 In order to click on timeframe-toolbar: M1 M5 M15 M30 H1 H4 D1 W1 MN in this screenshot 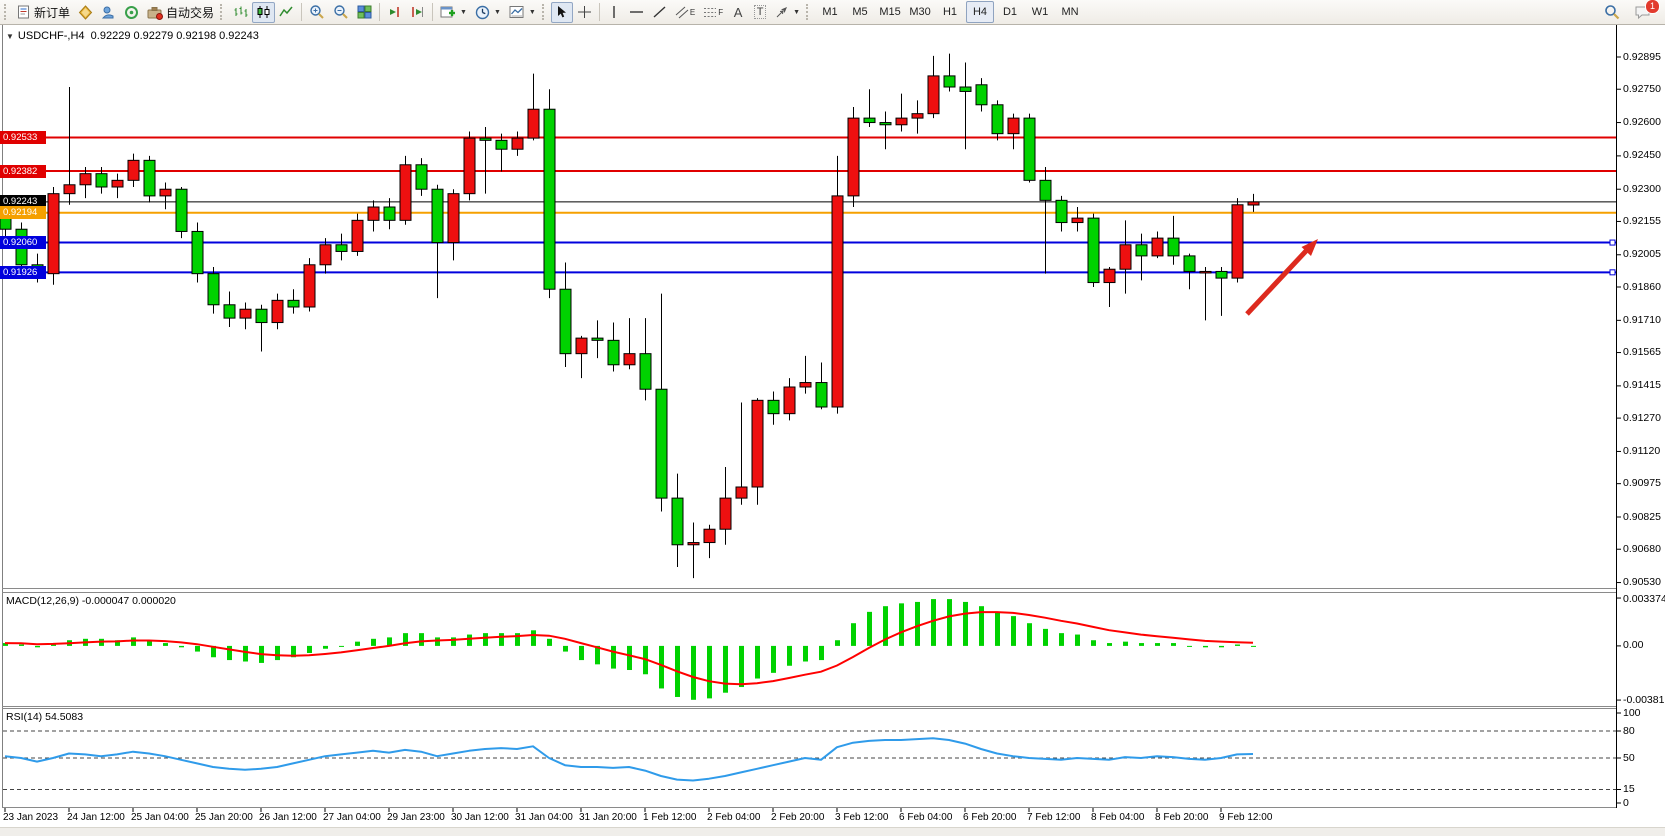, I will do `click(950, 12)`.